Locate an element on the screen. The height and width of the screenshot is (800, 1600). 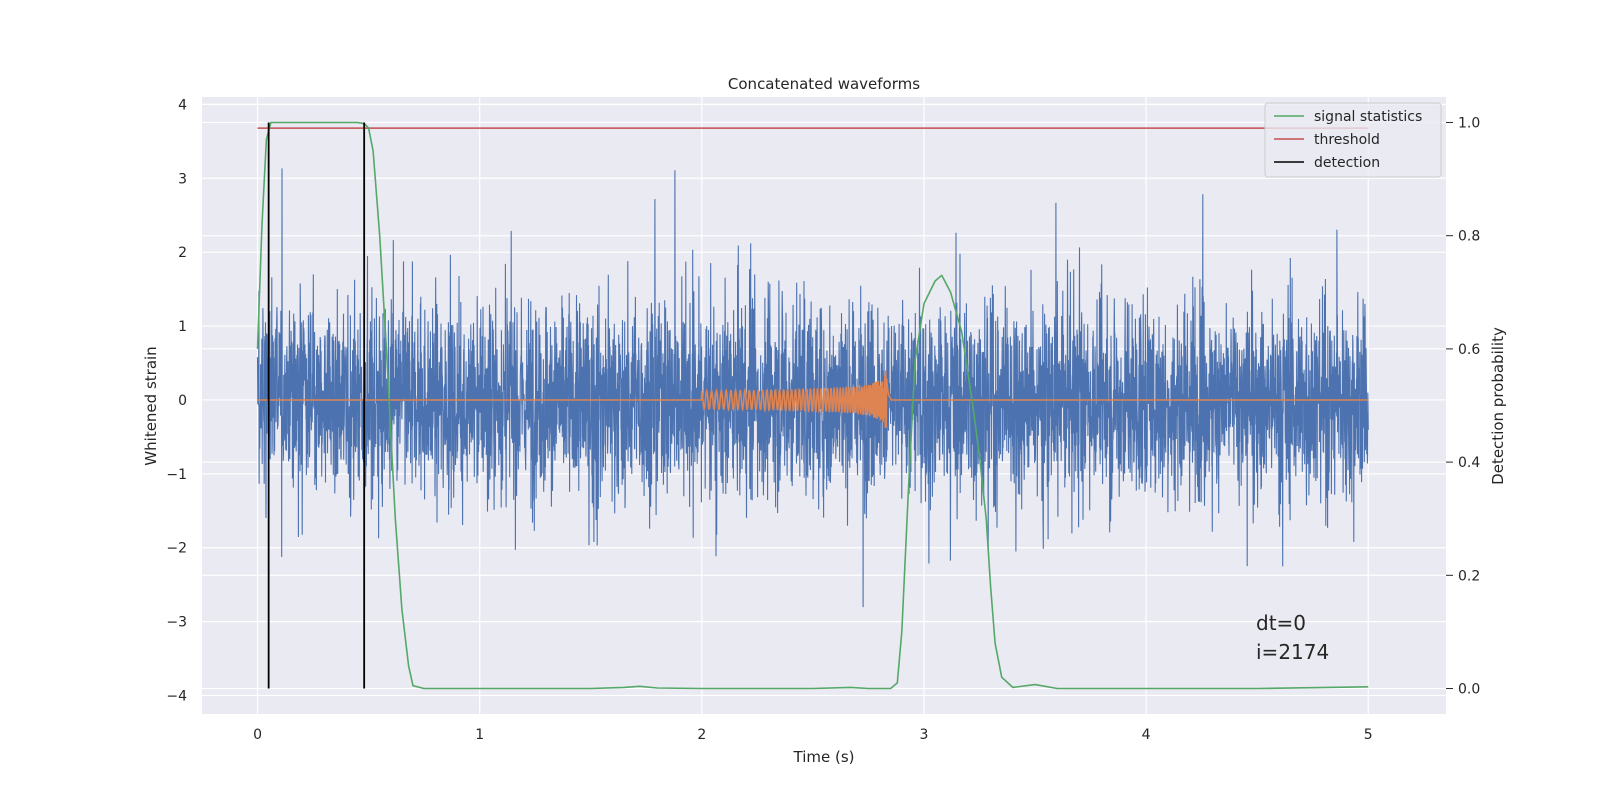
y-tick-label: −2 is located at coordinates (176, 549).